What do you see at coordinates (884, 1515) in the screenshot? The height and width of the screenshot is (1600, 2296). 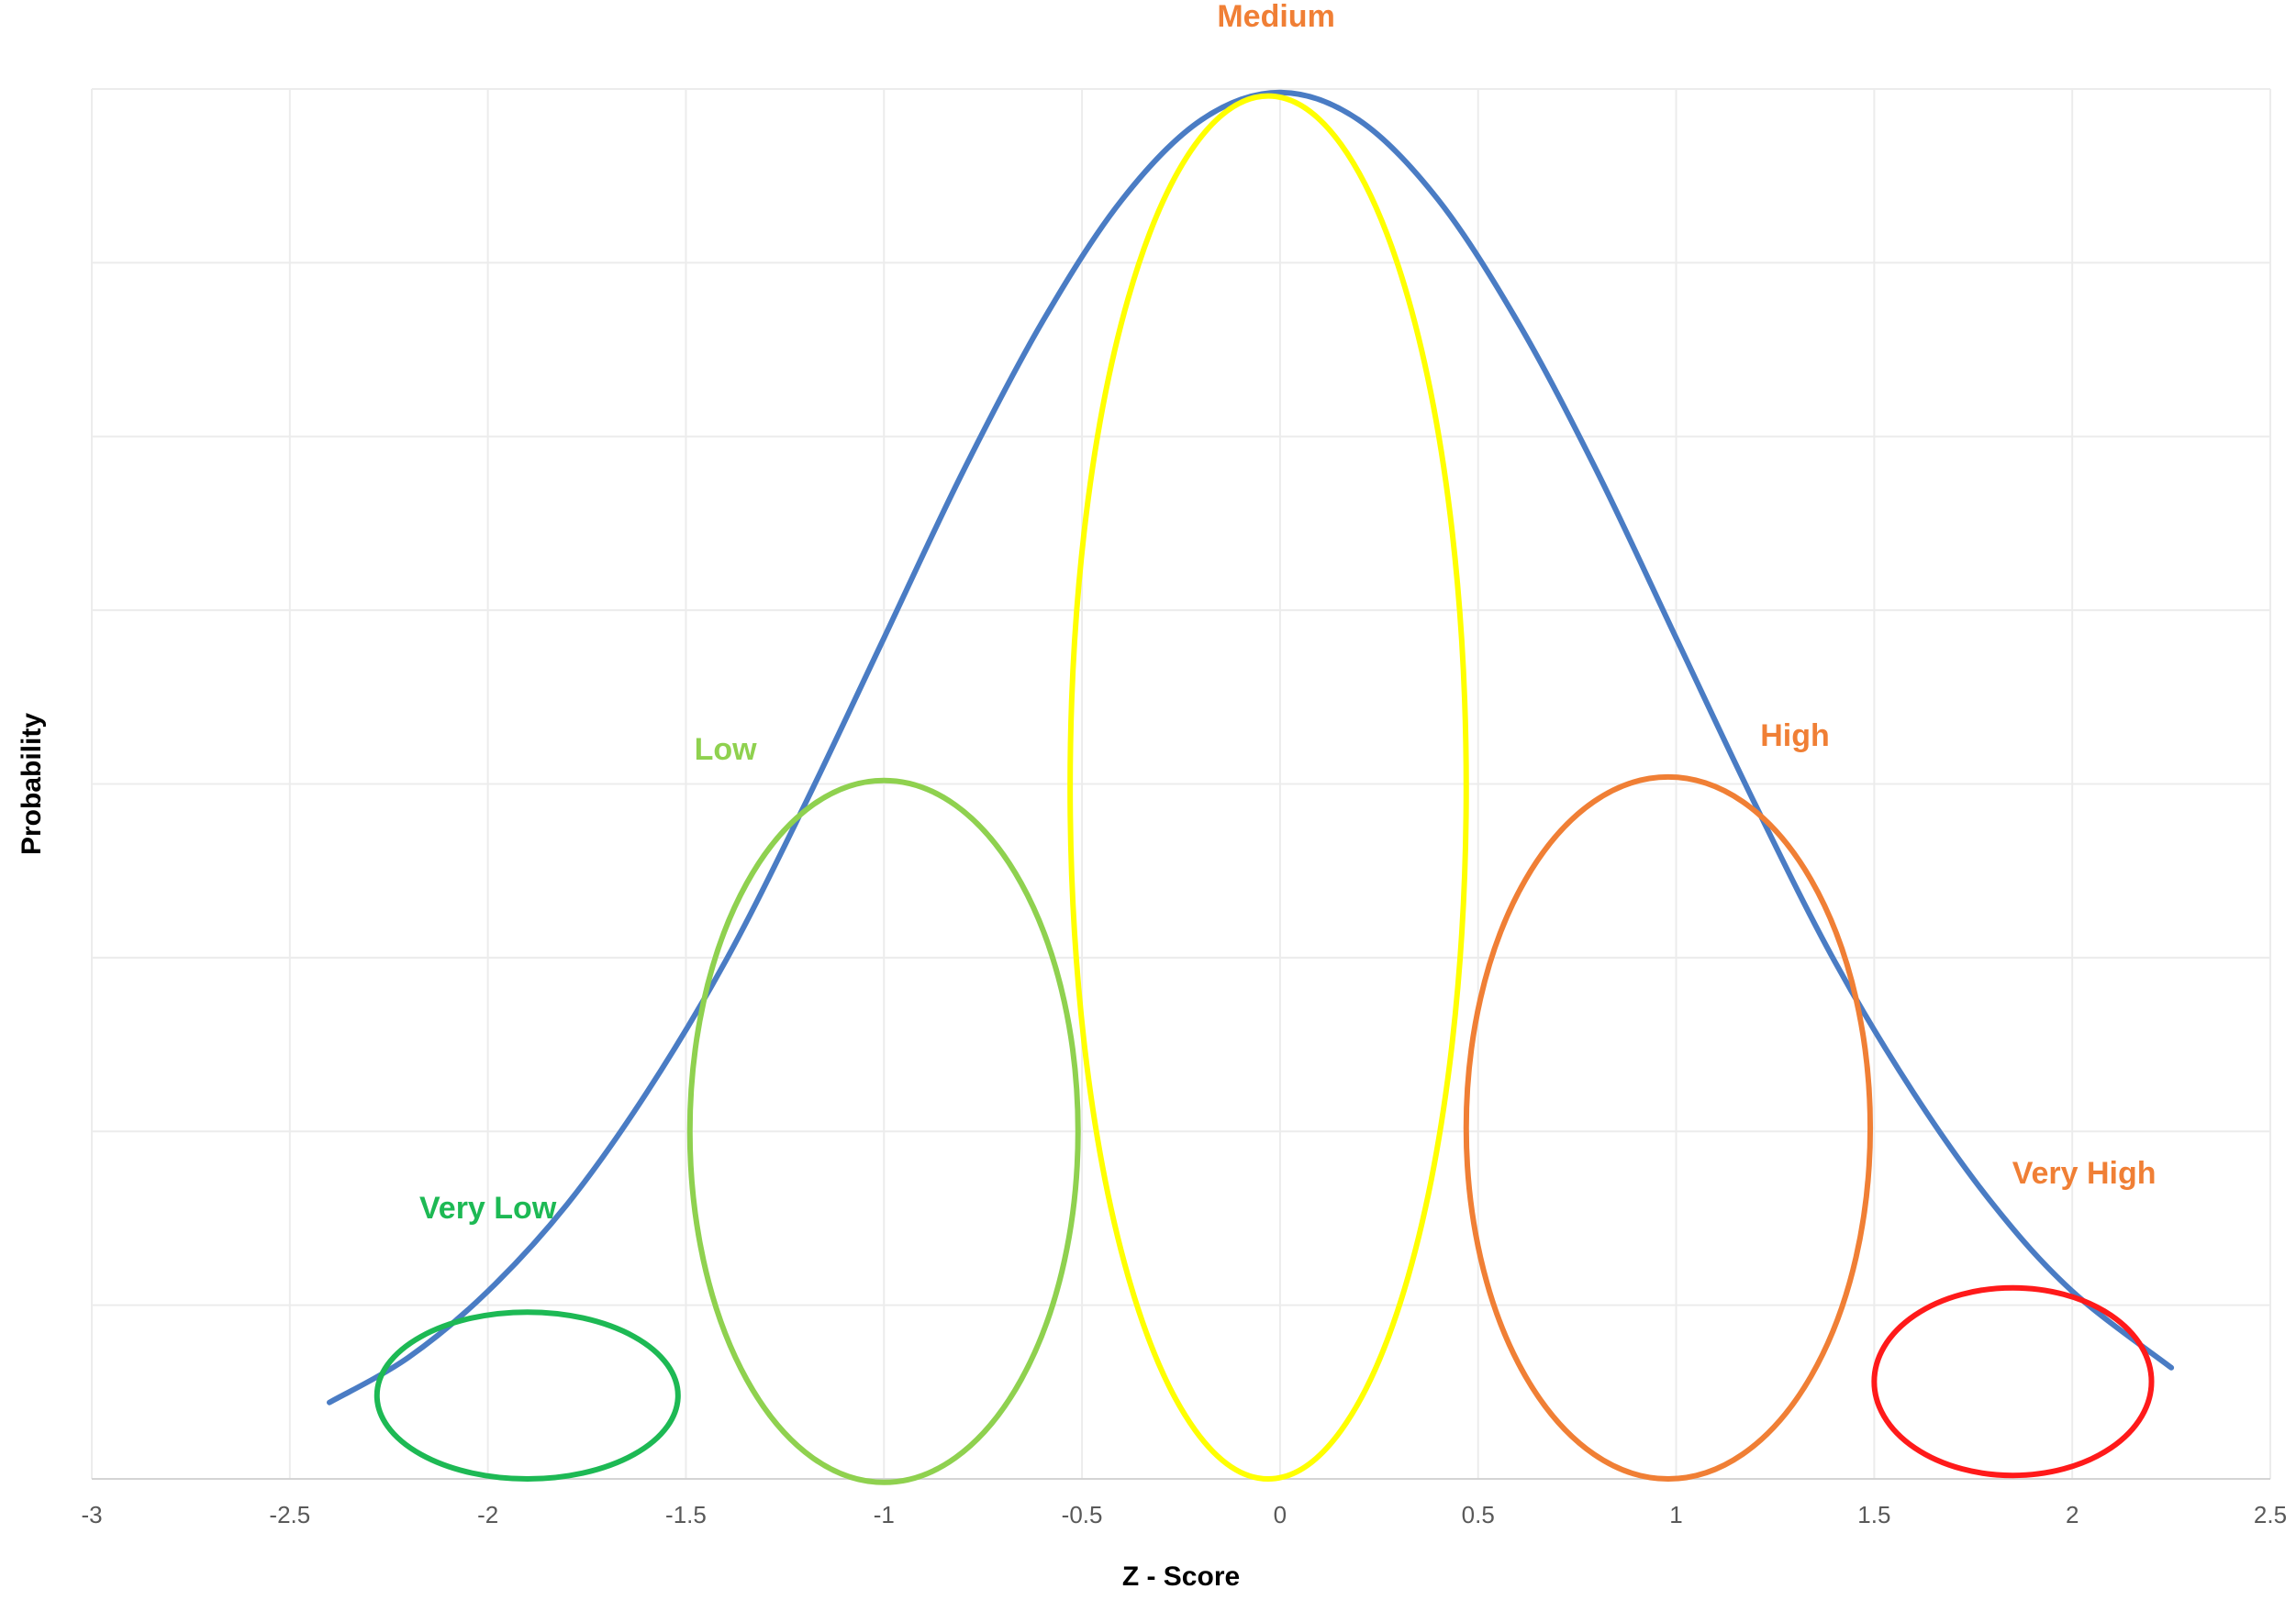 I see `x-tick-label: -1` at bounding box center [884, 1515].